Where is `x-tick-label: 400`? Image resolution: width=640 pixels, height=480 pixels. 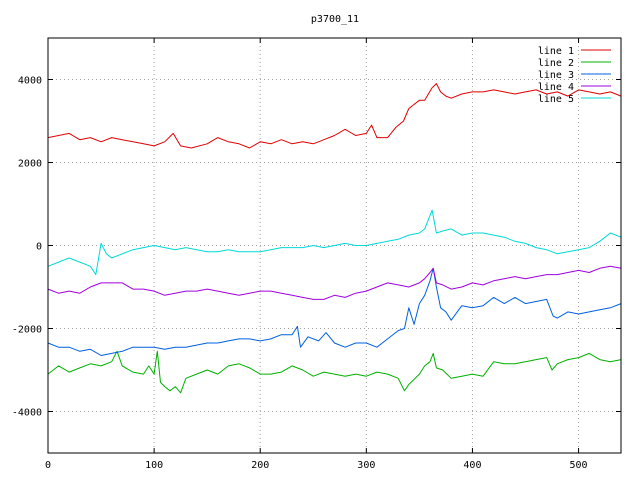
x-tick-label: 400 is located at coordinates (472, 465).